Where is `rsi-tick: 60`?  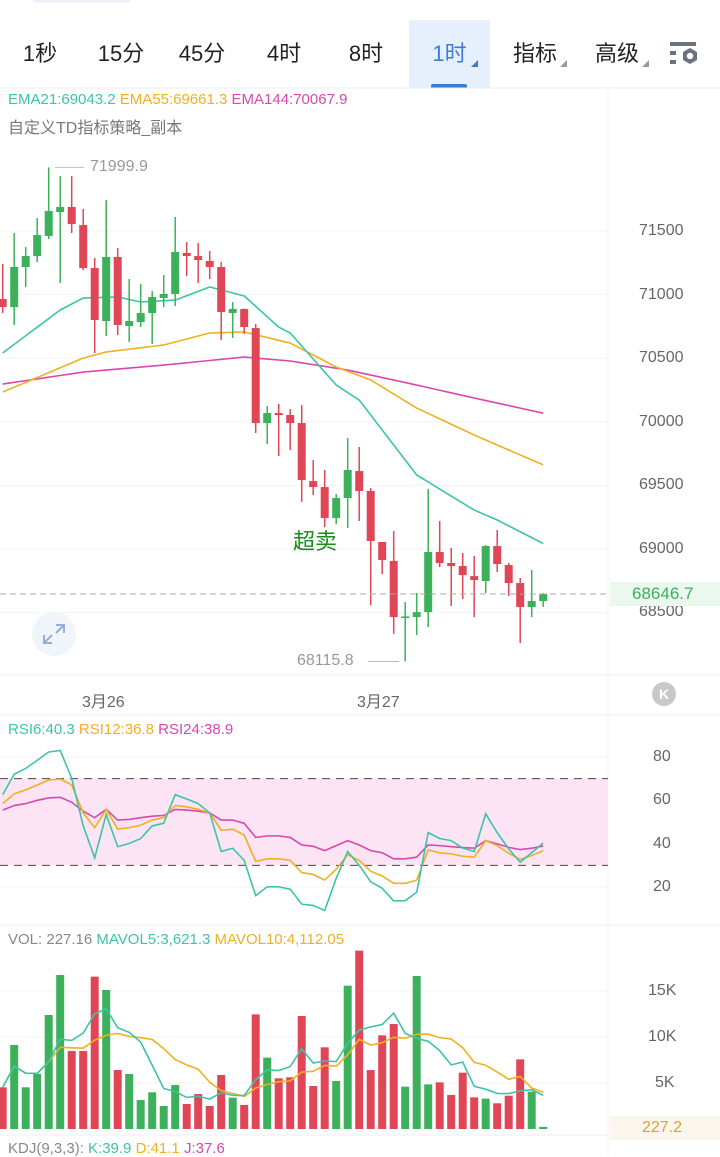 rsi-tick: 60 is located at coordinates (662, 799).